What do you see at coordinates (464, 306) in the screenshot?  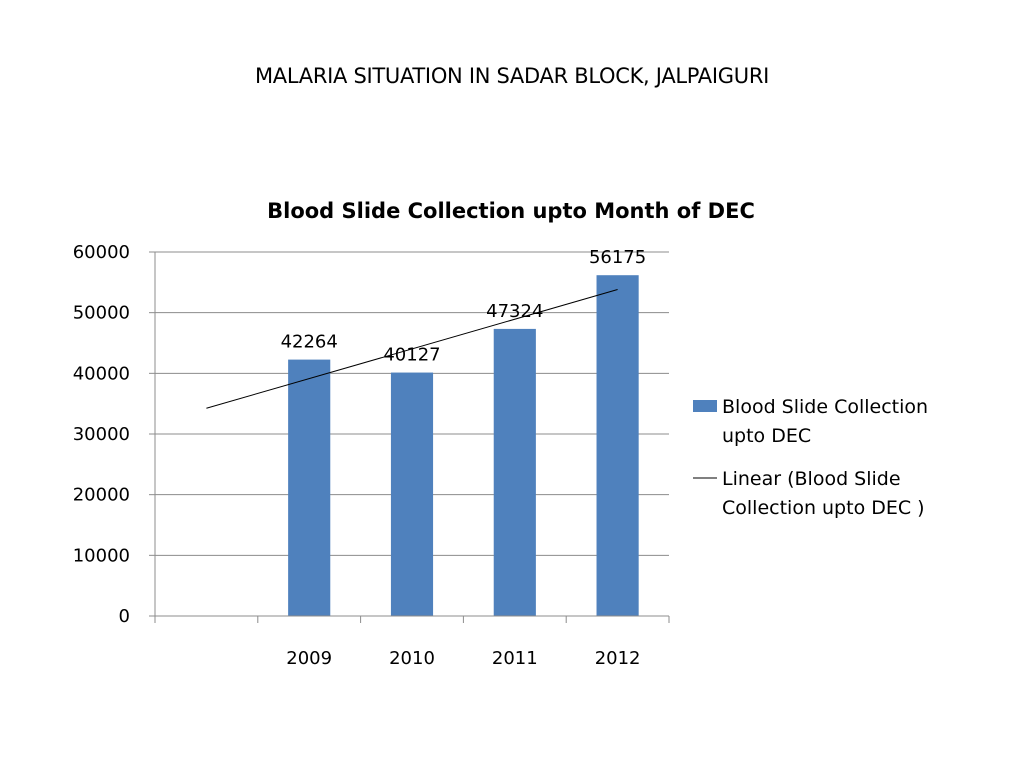 I see `data-labels: 42264 40127 47324 56175` at bounding box center [464, 306].